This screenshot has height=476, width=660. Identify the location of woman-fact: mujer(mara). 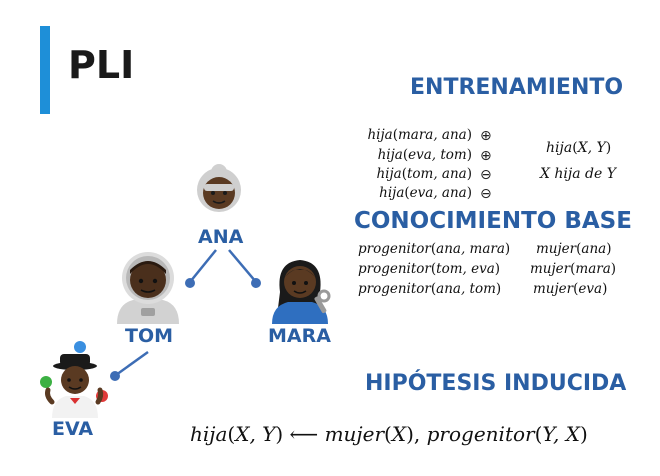
(573, 269).